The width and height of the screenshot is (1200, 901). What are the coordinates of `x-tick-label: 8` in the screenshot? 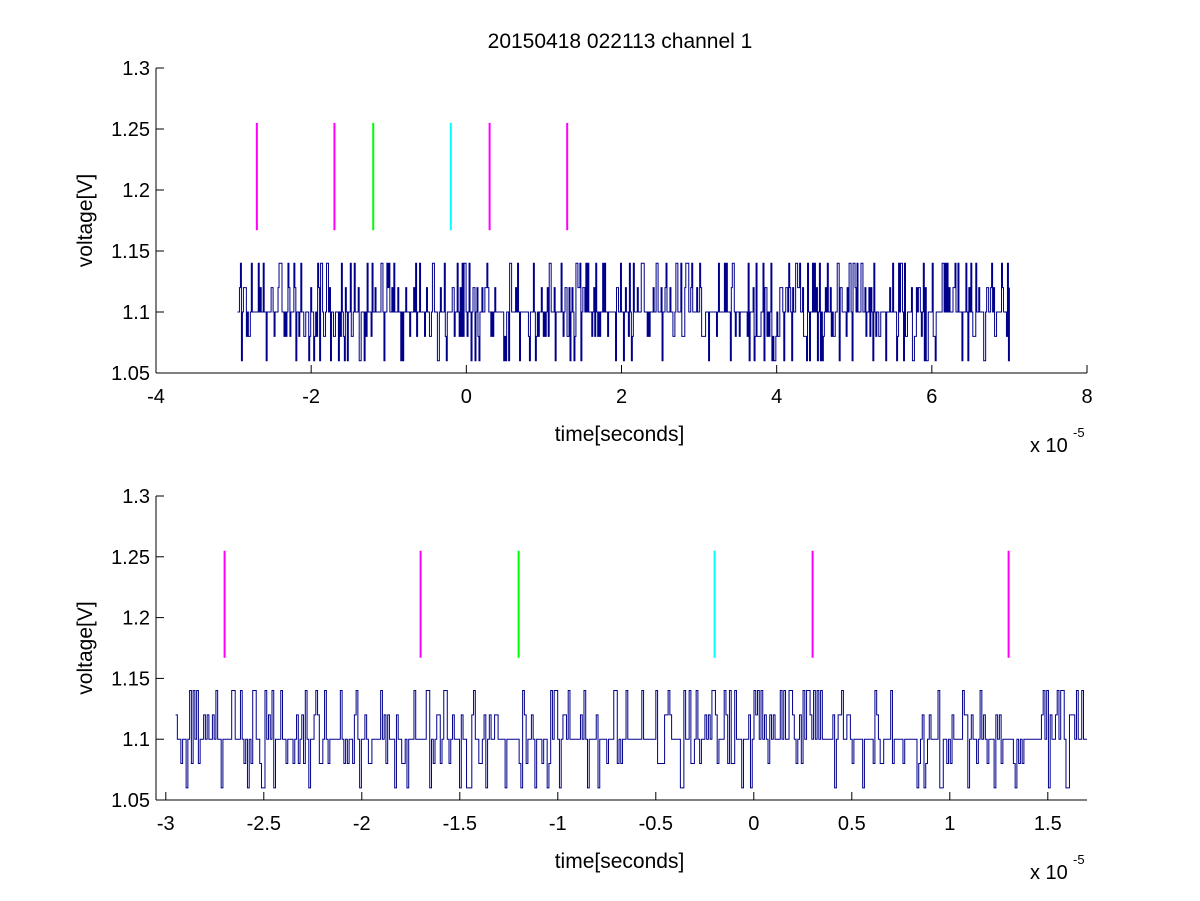 It's located at (1086, 397).